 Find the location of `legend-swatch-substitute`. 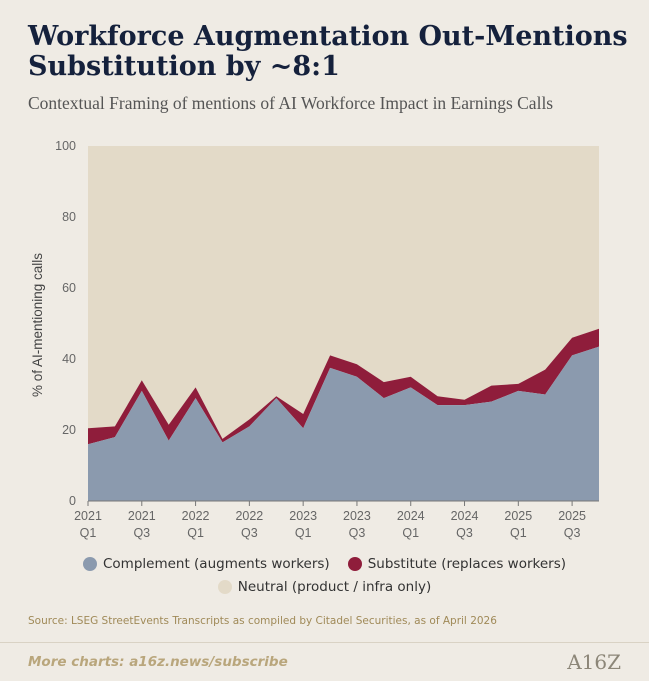

legend-swatch-substitute is located at coordinates (354, 564).